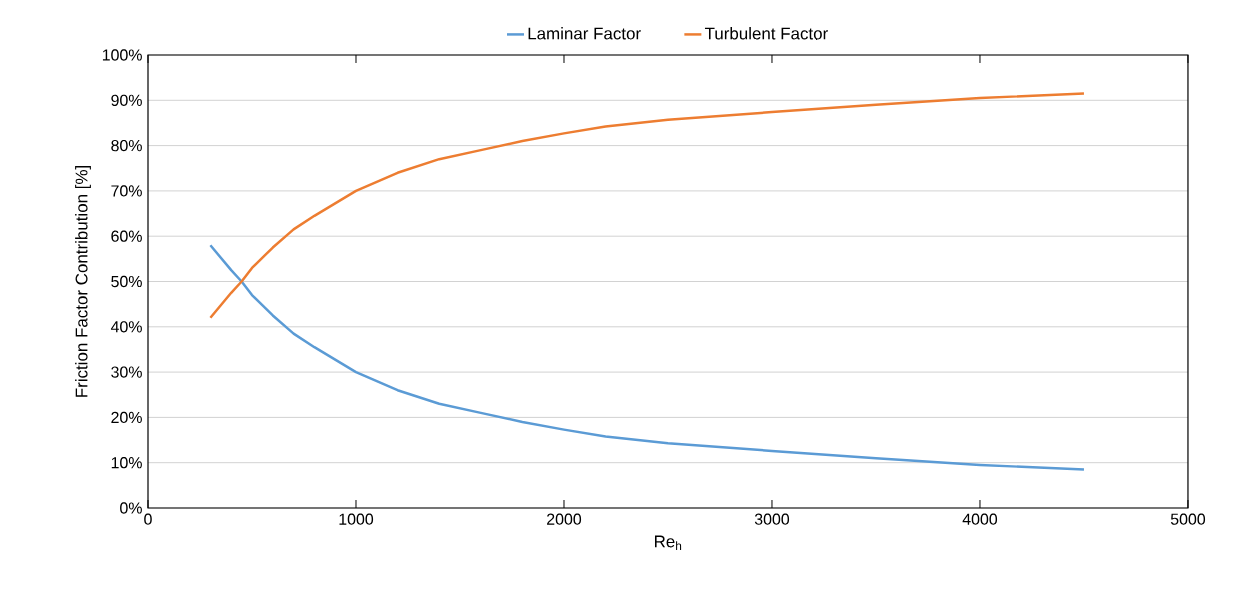 The width and height of the screenshot is (1233, 605). What do you see at coordinates (766, 33) in the screenshot?
I see `legend-label: Turbulent Factor` at bounding box center [766, 33].